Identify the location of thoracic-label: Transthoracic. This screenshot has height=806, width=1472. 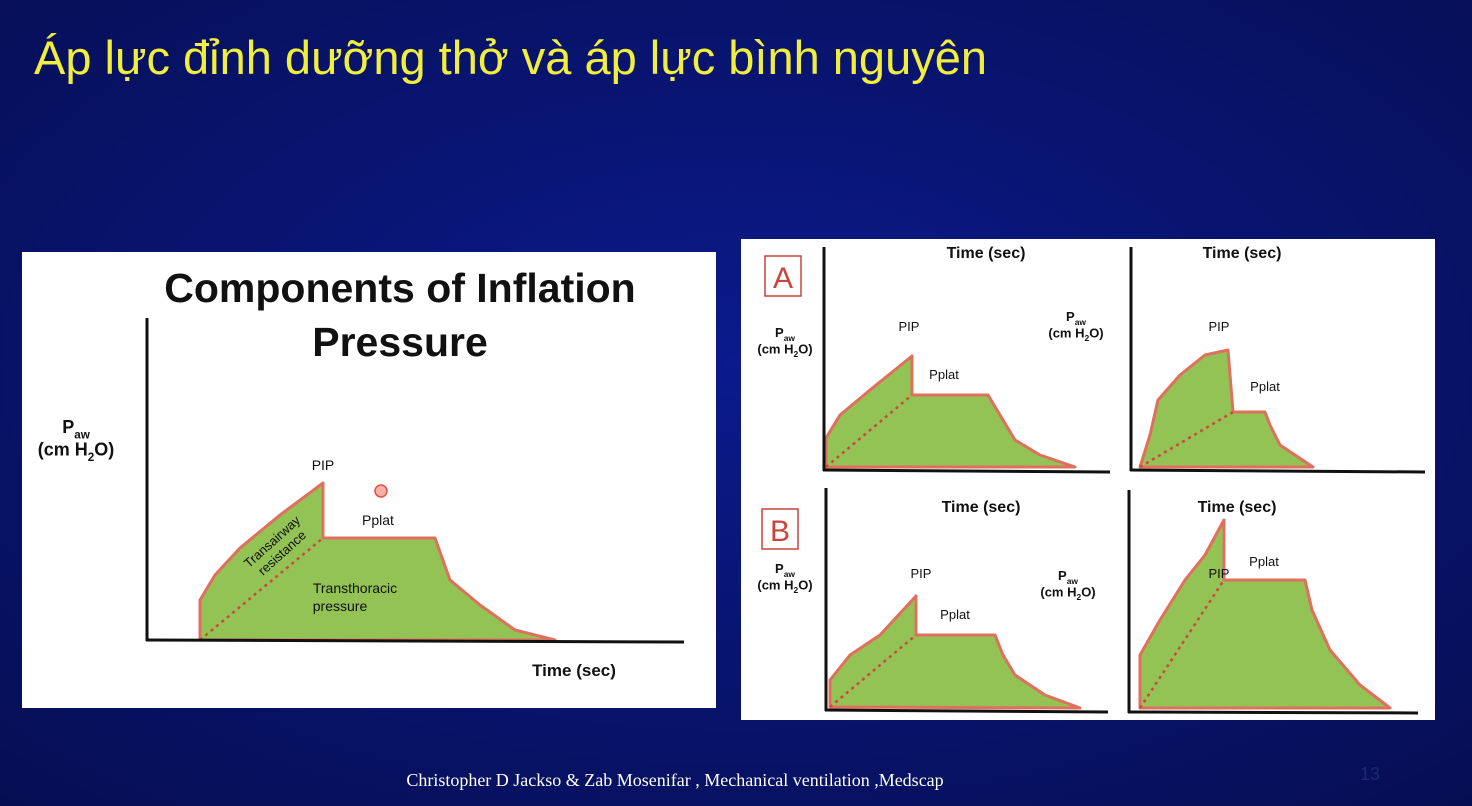
(355, 588).